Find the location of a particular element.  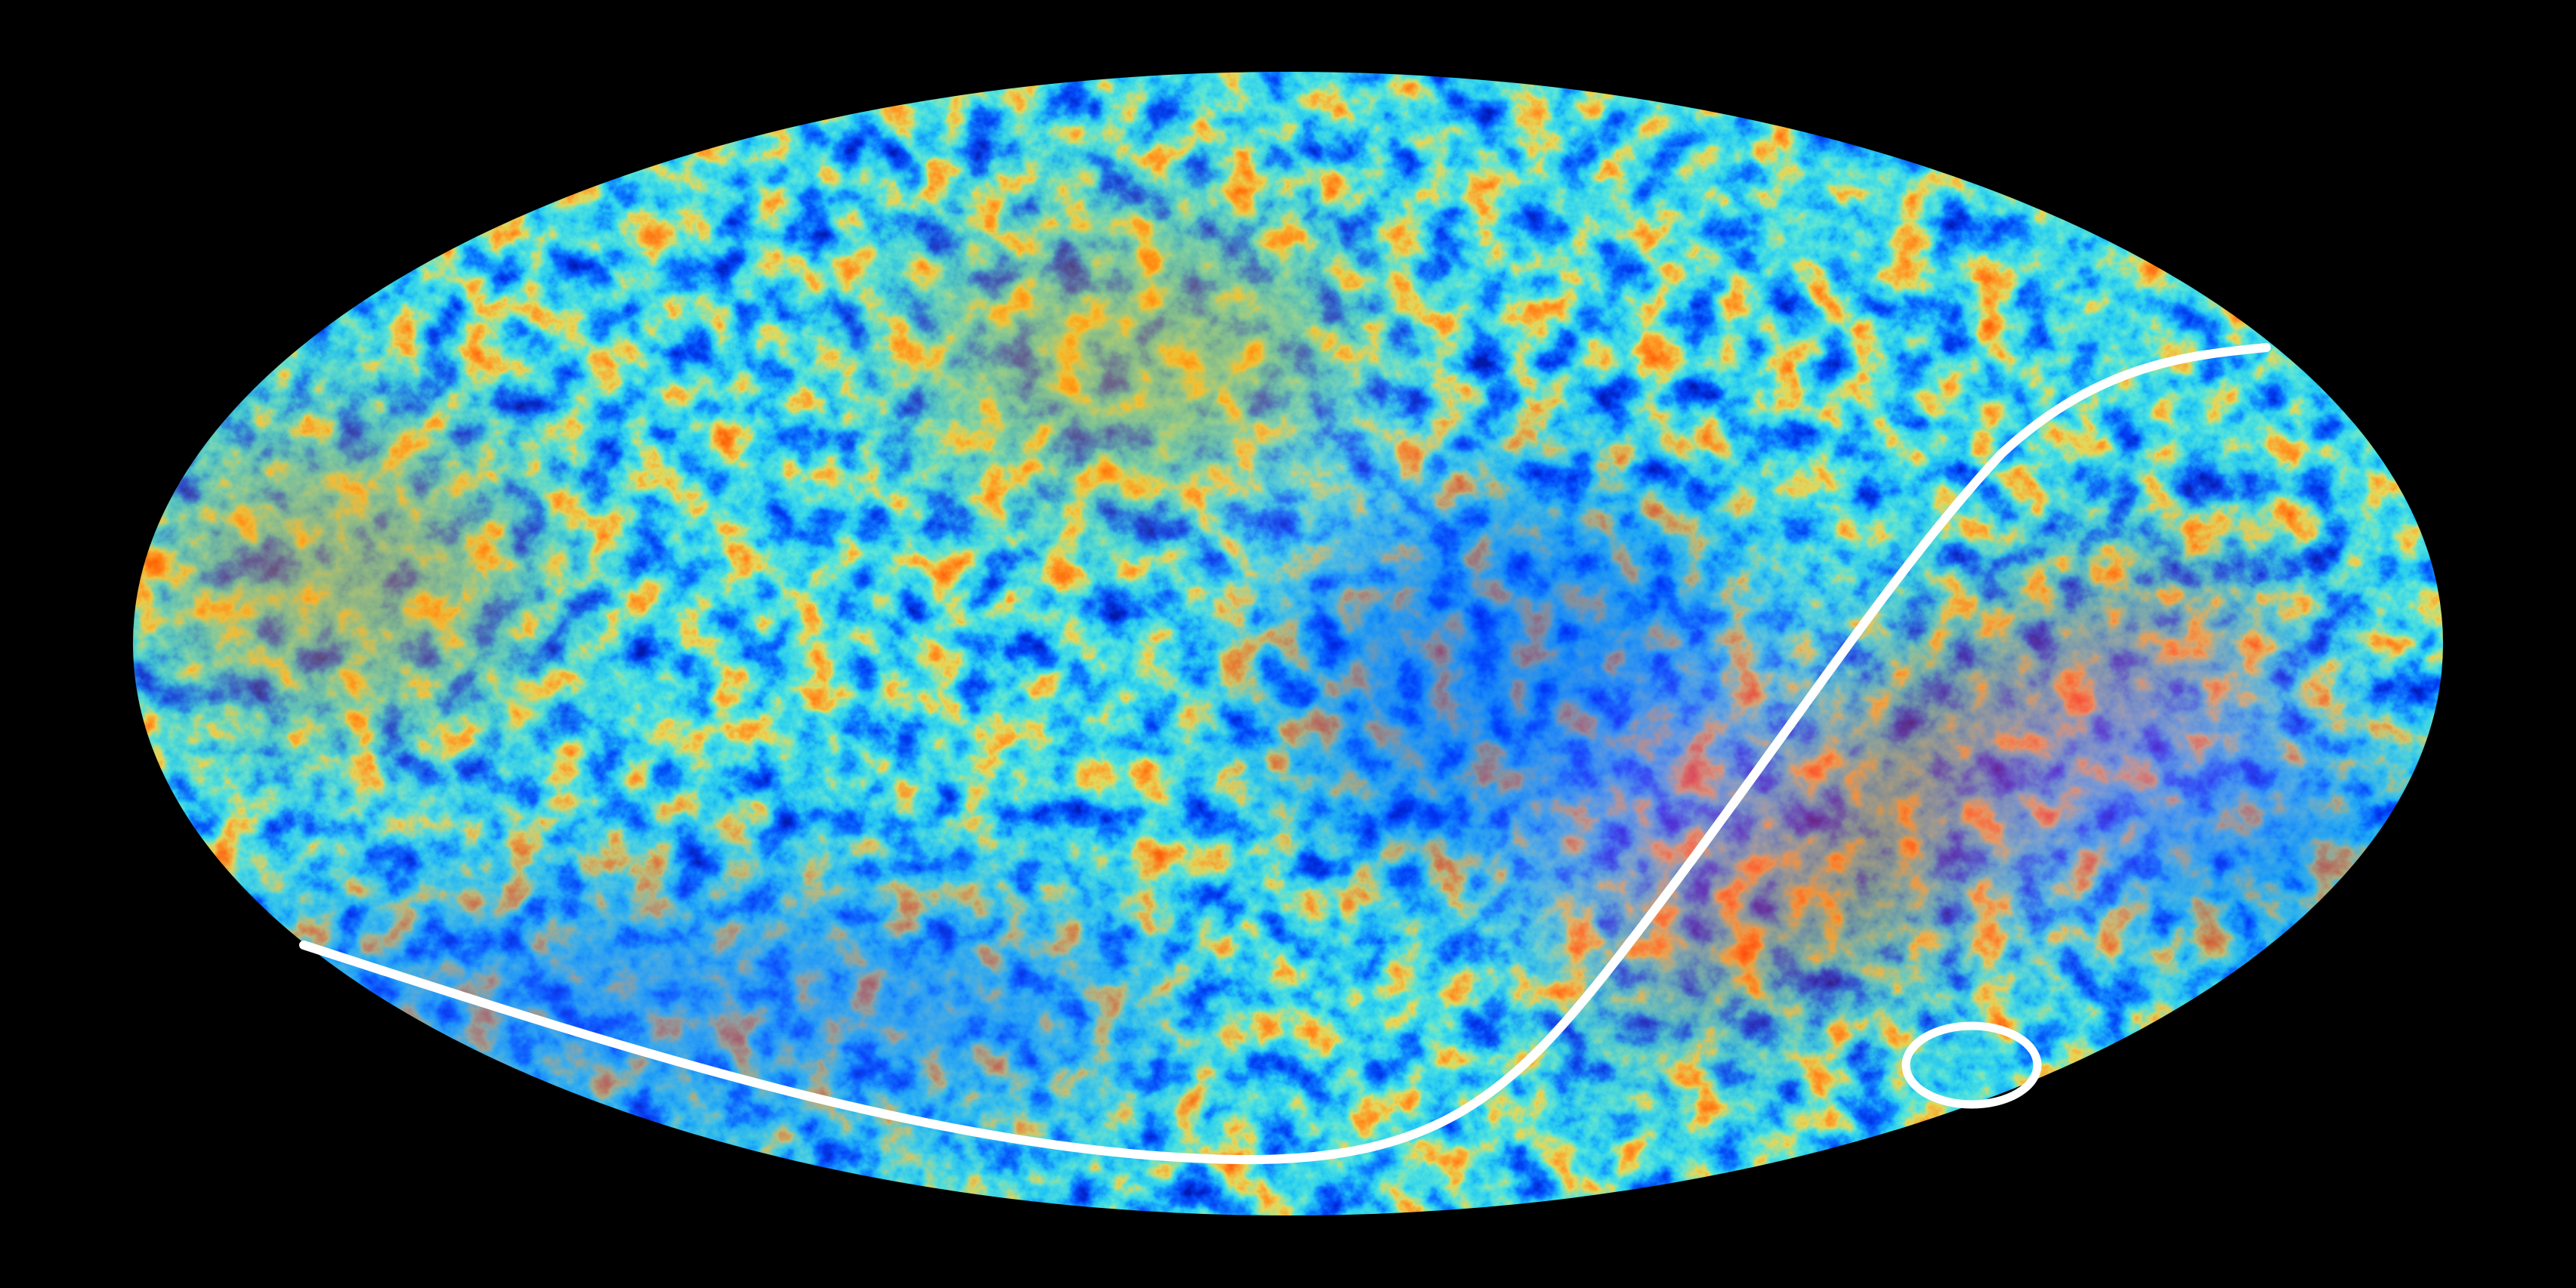

cold-spot-marker is located at coordinates (1971, 1065).